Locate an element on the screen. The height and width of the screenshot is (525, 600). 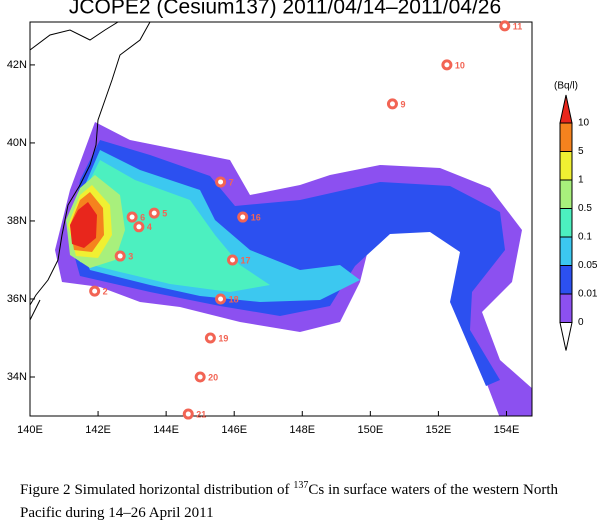
y-tick-label: 40N is located at coordinates (17, 143).